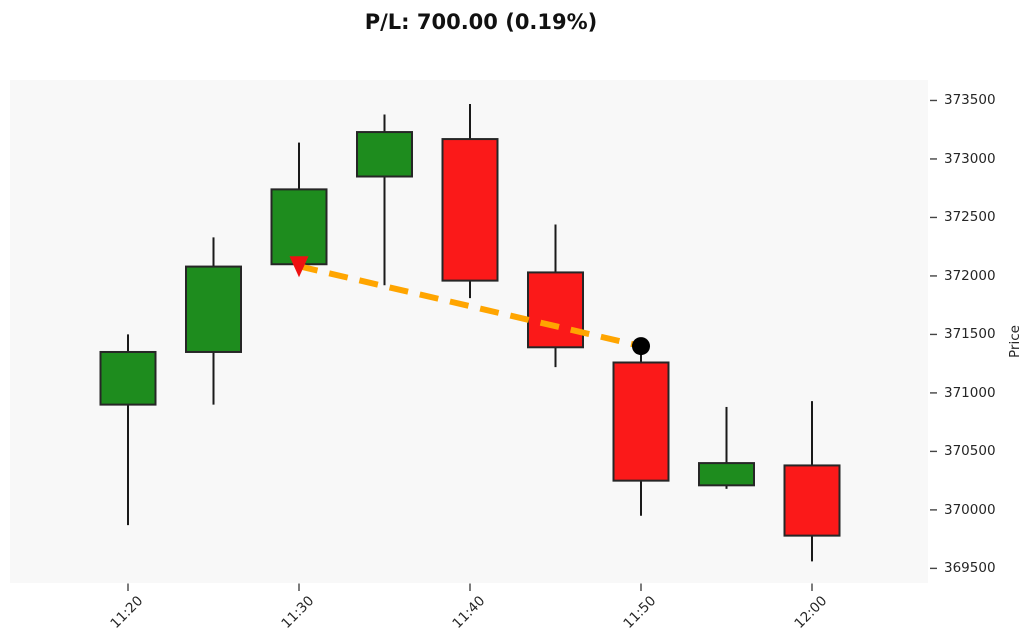 This screenshot has height=644, width=1024. Describe the element at coordinates (970, 100) in the screenshot. I see `y-tick-label: 373500` at that location.